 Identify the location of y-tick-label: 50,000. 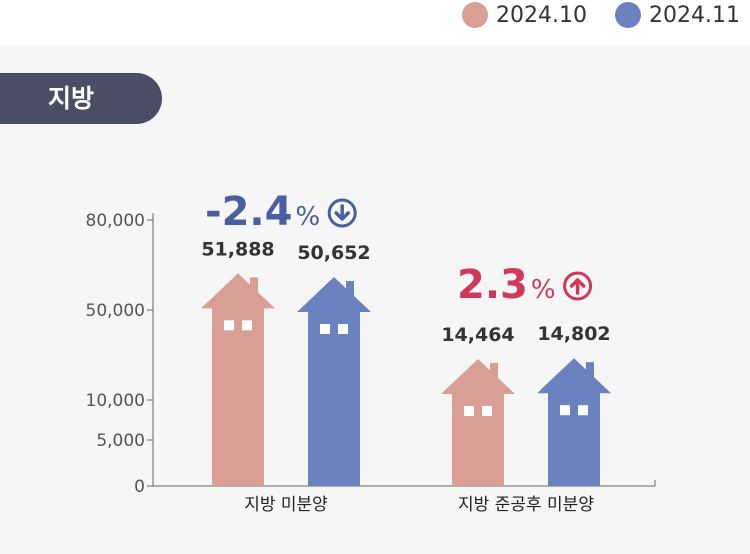
(115, 311).